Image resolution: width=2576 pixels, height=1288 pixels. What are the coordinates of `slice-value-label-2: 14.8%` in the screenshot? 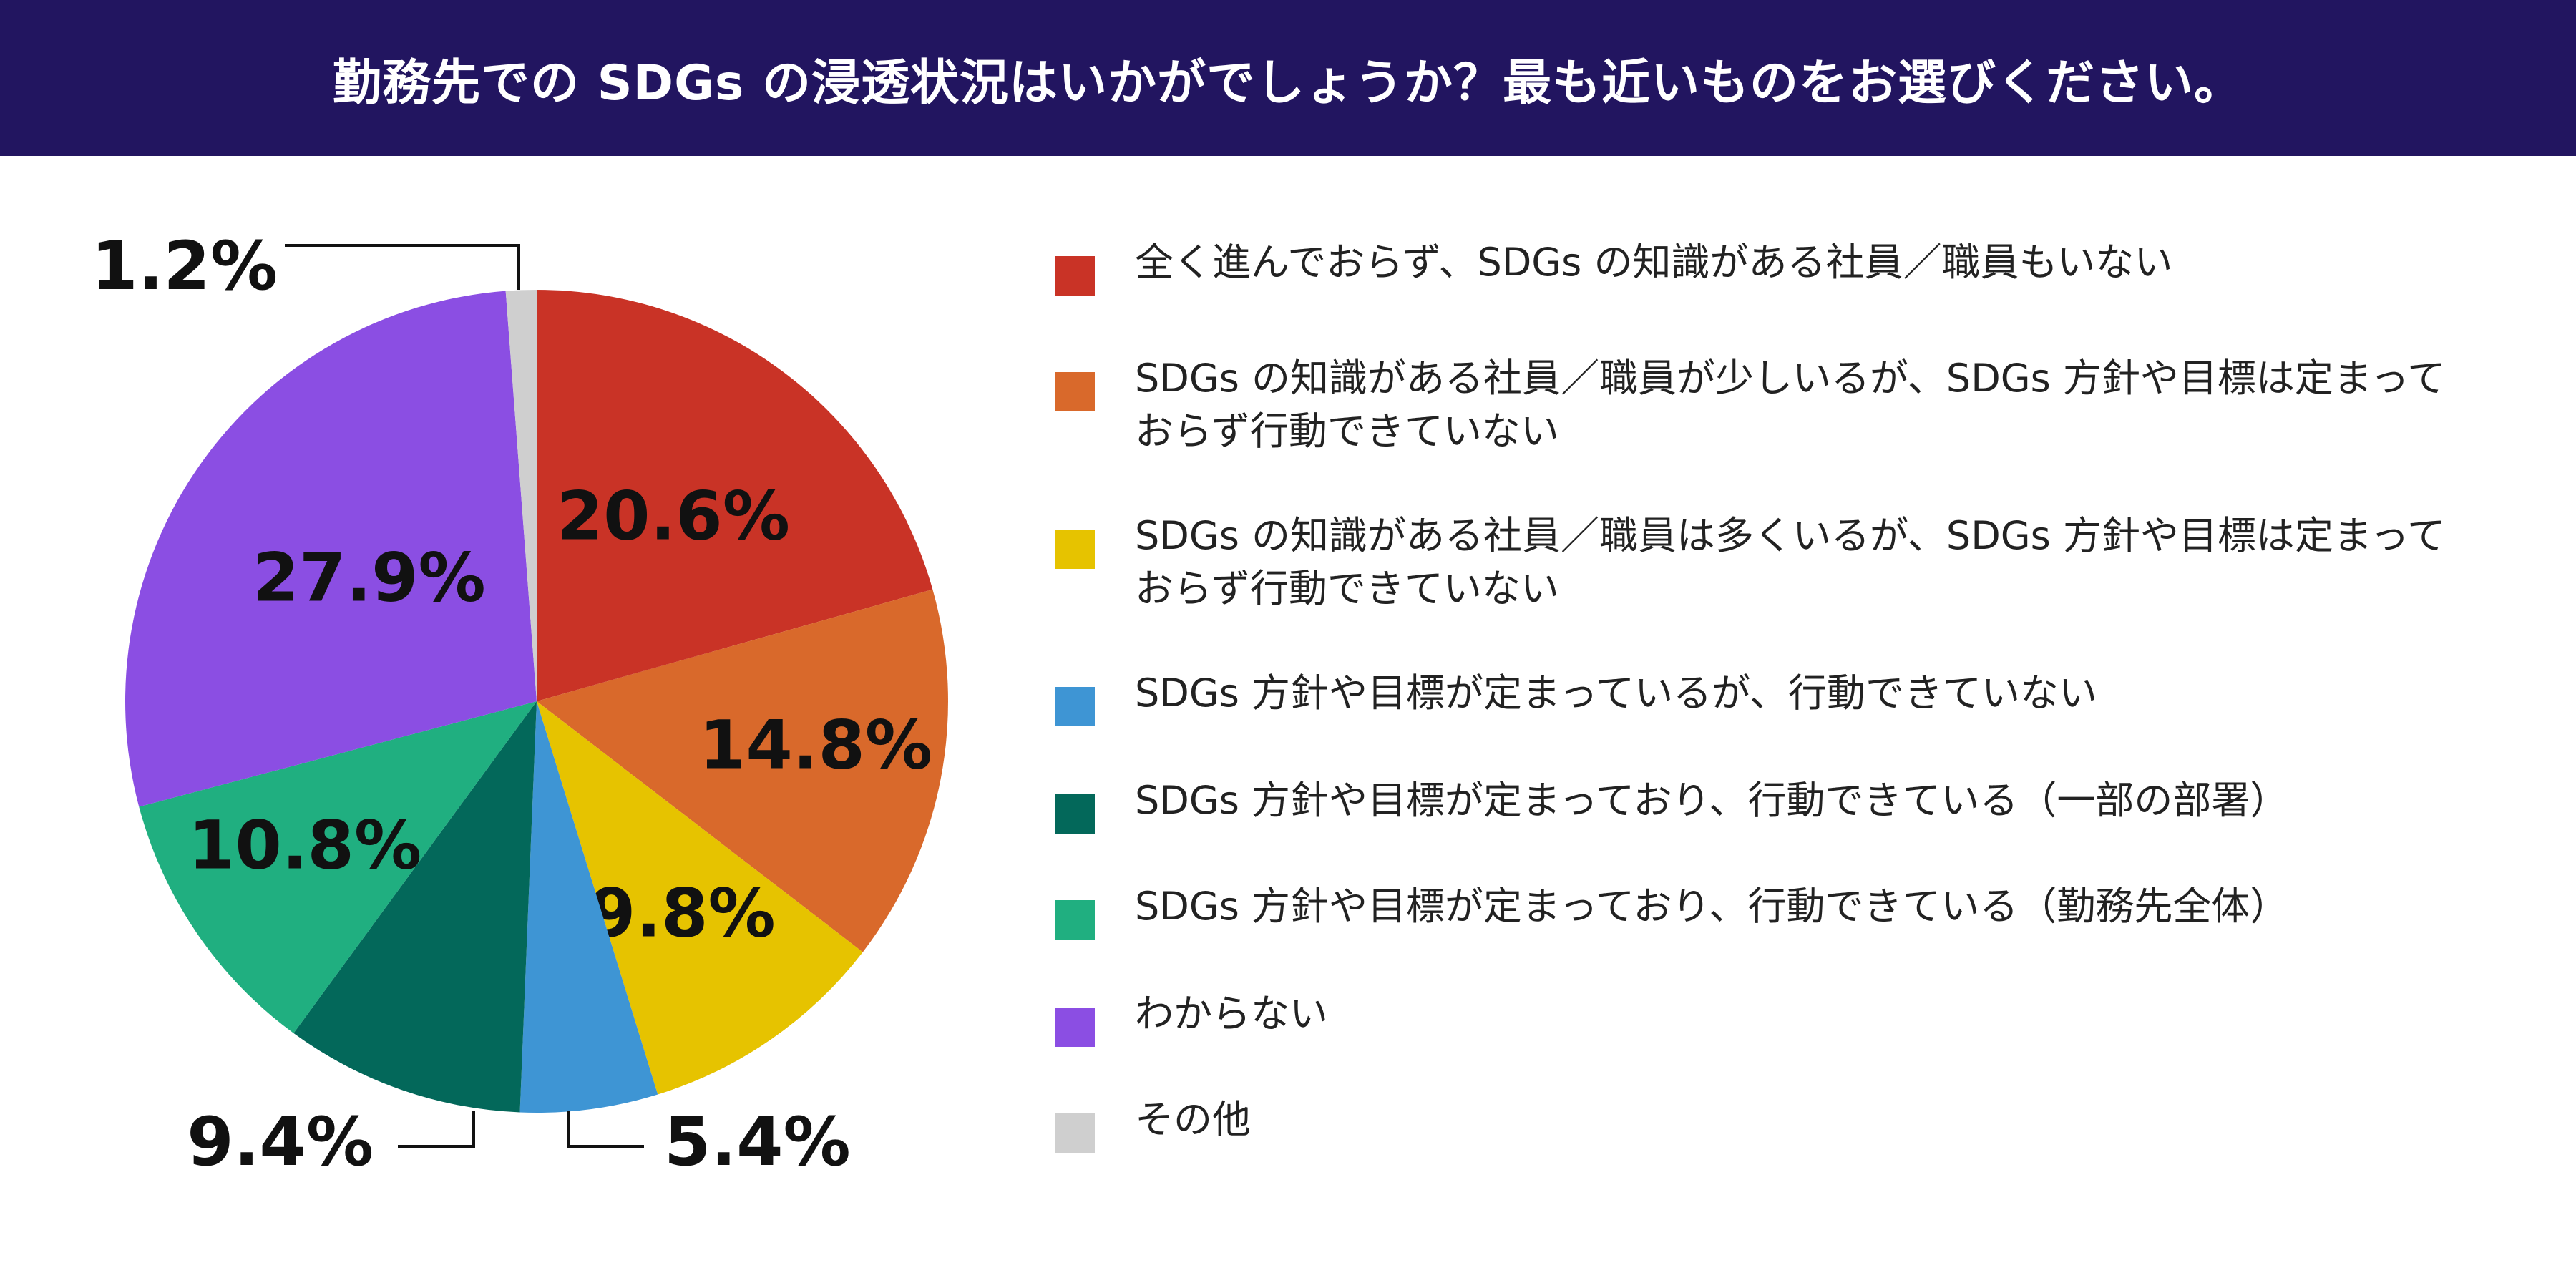 It's located at (815, 745).